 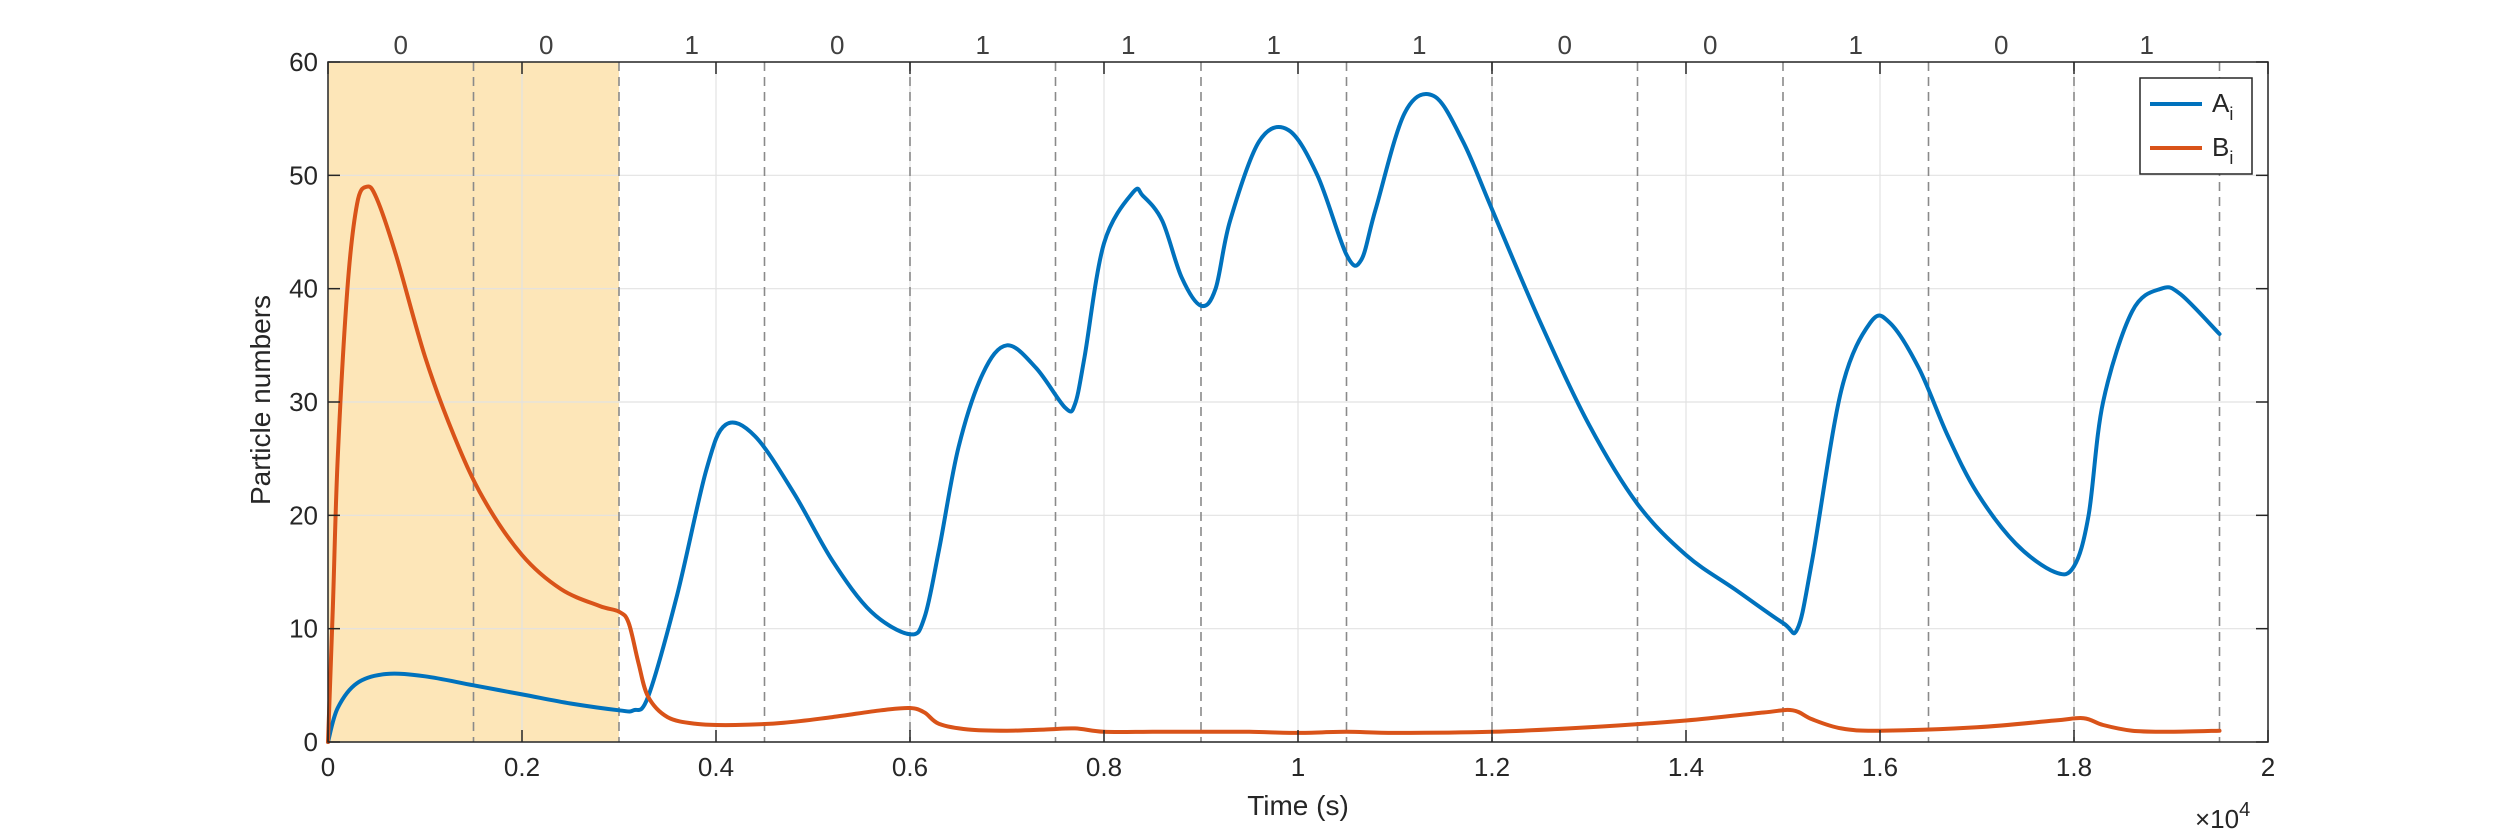 What do you see at coordinates (2147, 45) in the screenshot?
I see `interval-label-12: 1` at bounding box center [2147, 45].